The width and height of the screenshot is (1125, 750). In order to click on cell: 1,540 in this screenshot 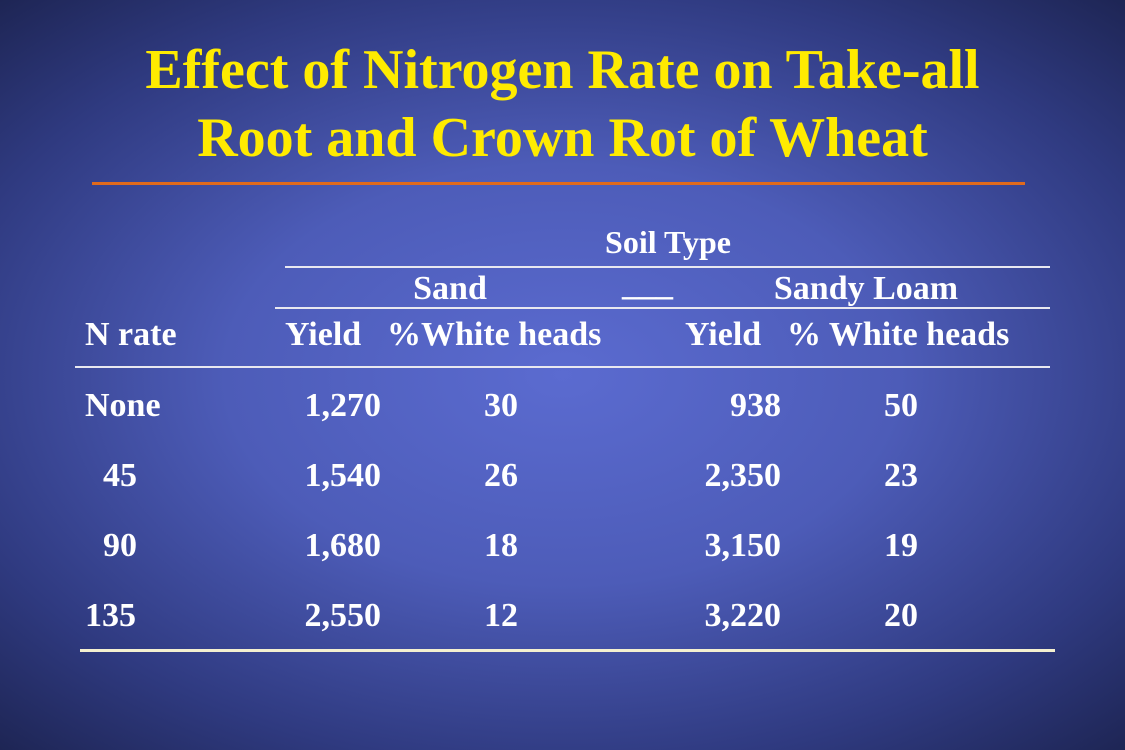, I will do `click(343, 475)`.